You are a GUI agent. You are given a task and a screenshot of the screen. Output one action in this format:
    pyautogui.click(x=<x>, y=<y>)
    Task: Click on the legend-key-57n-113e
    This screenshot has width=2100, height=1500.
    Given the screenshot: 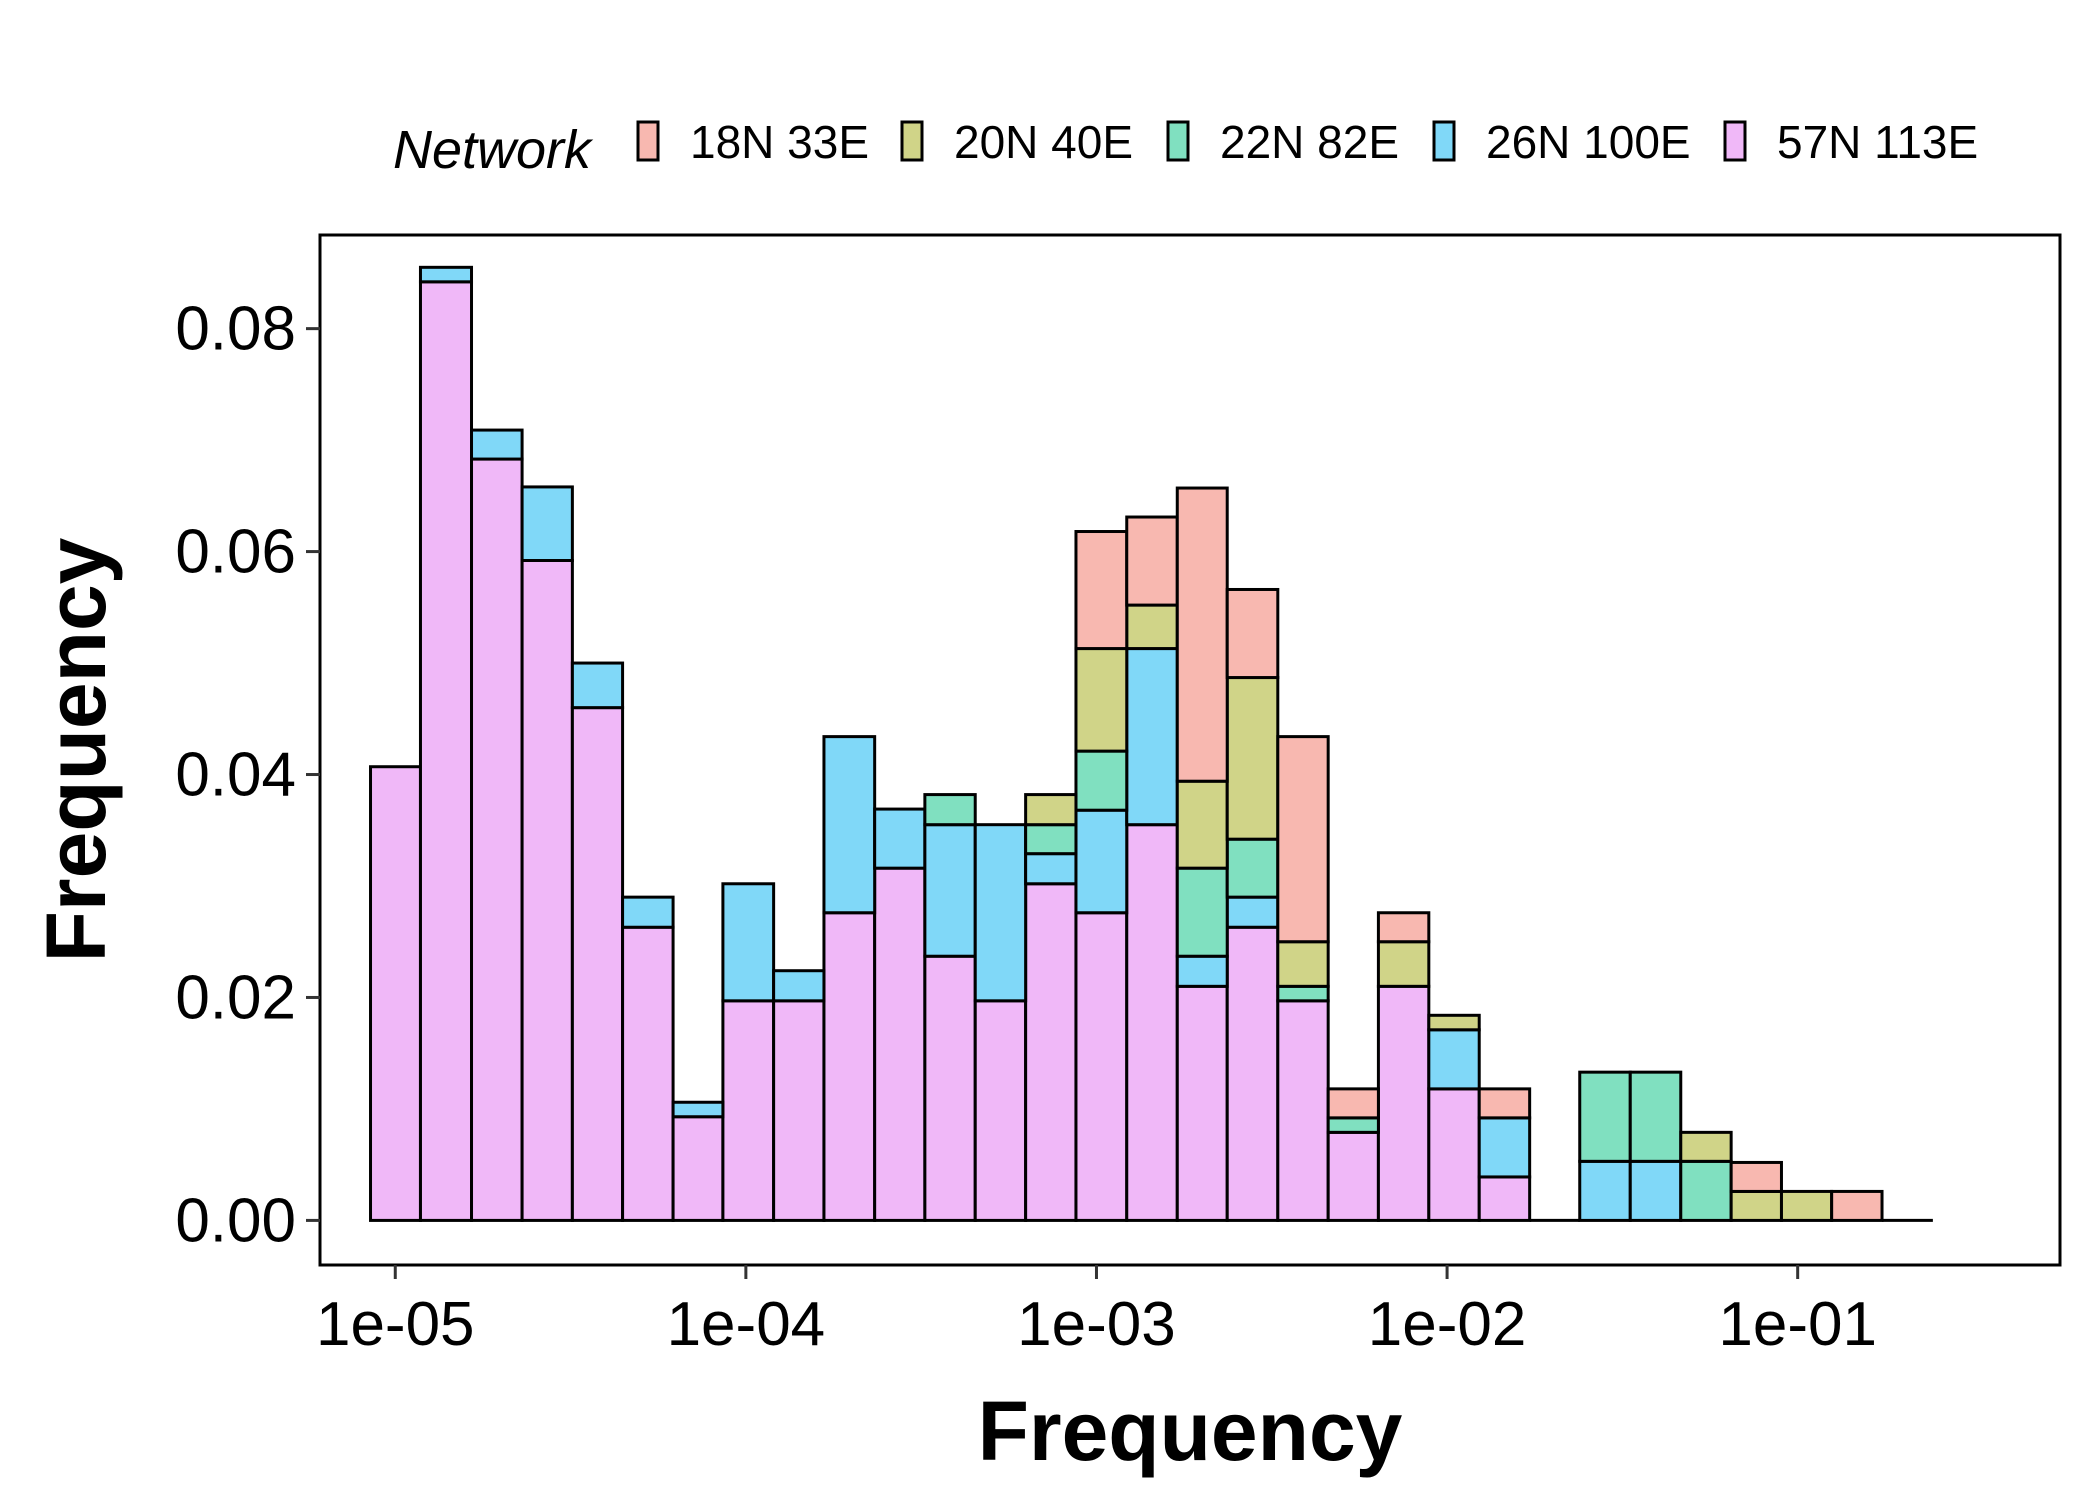 What is the action you would take?
    pyautogui.click(x=1735, y=141)
    